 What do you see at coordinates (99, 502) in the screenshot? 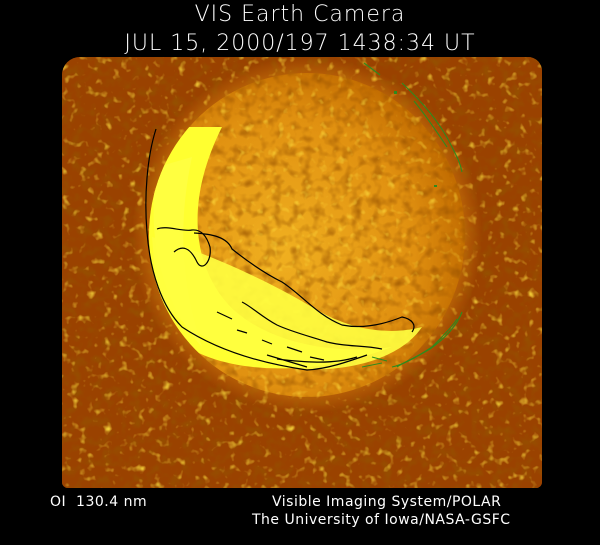
I see `wavelength-label: OI 130.4 nm` at bounding box center [99, 502].